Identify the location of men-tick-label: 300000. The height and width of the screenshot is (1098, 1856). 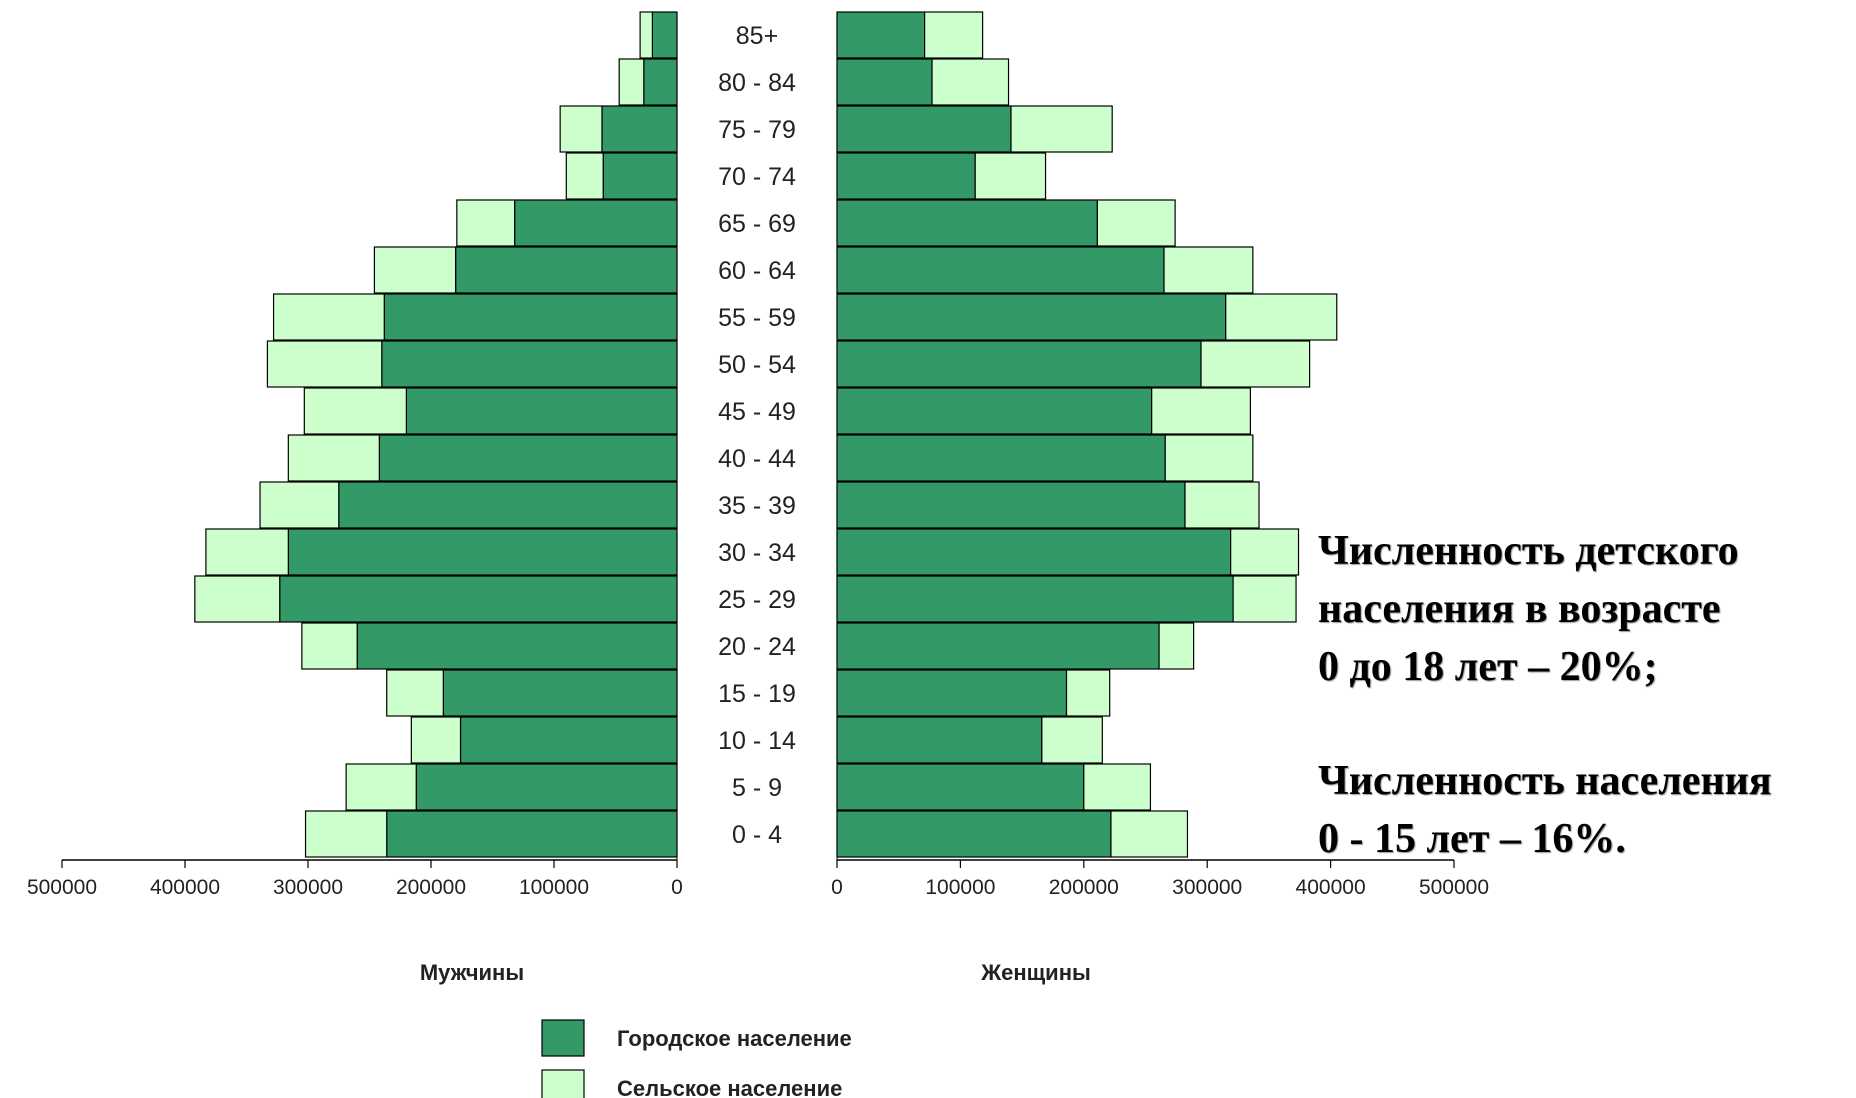
(308, 887).